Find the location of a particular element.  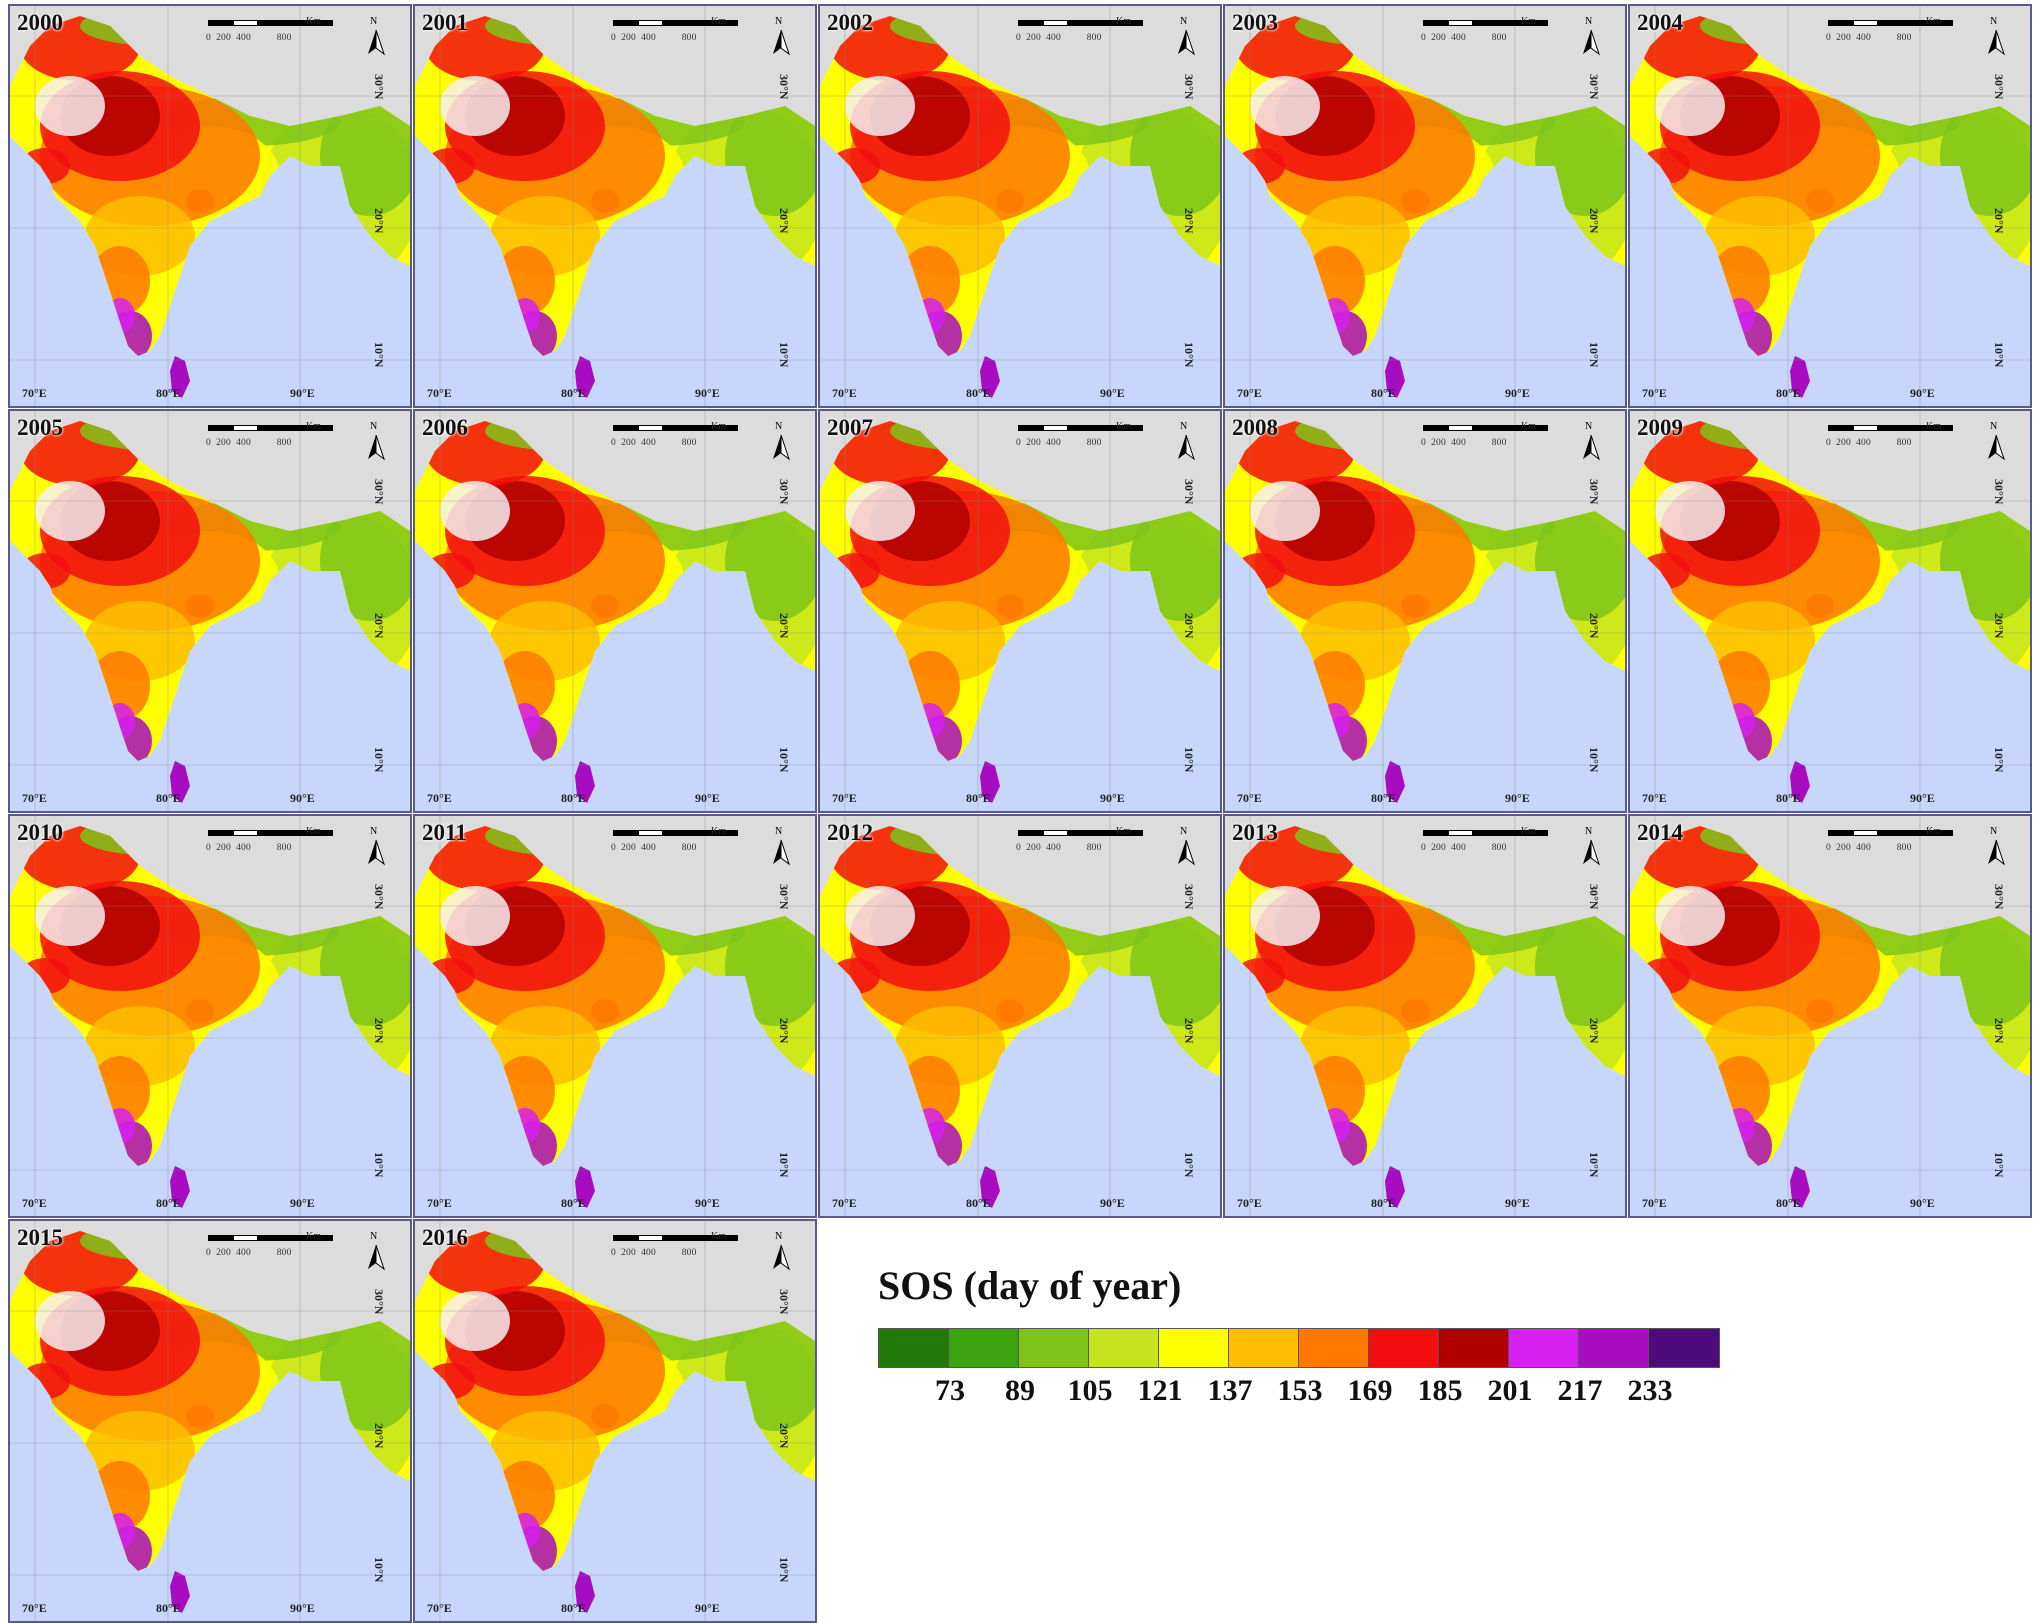

legend-color-bar is located at coordinates (1299, 1348).